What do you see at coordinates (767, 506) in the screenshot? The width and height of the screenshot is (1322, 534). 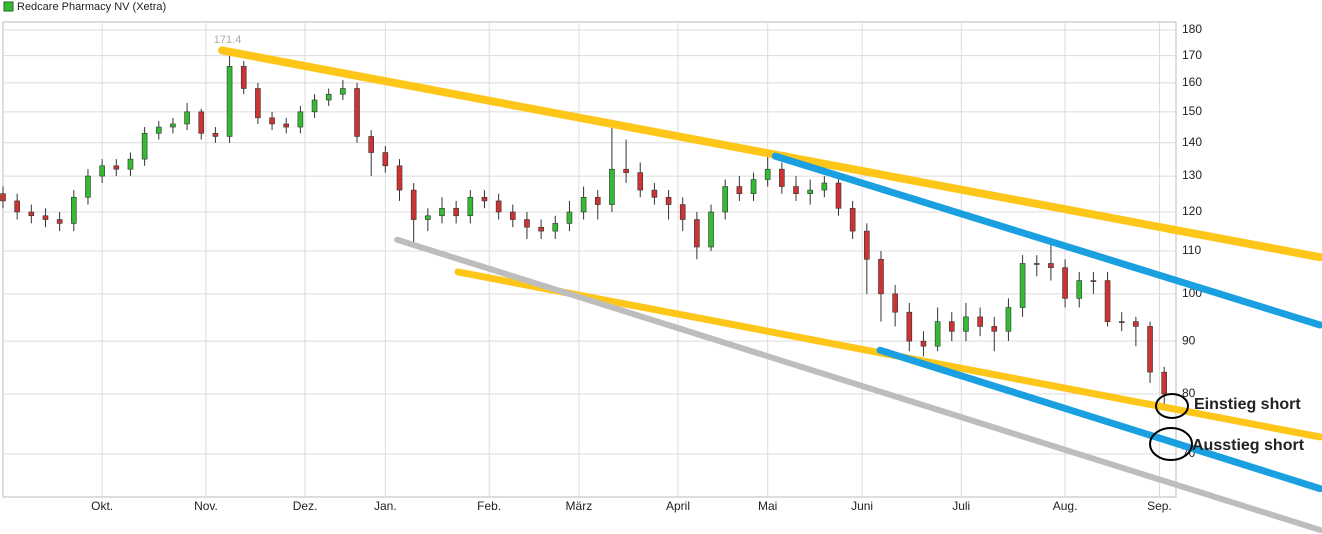 I see `x-tick-label: Mai` at bounding box center [767, 506].